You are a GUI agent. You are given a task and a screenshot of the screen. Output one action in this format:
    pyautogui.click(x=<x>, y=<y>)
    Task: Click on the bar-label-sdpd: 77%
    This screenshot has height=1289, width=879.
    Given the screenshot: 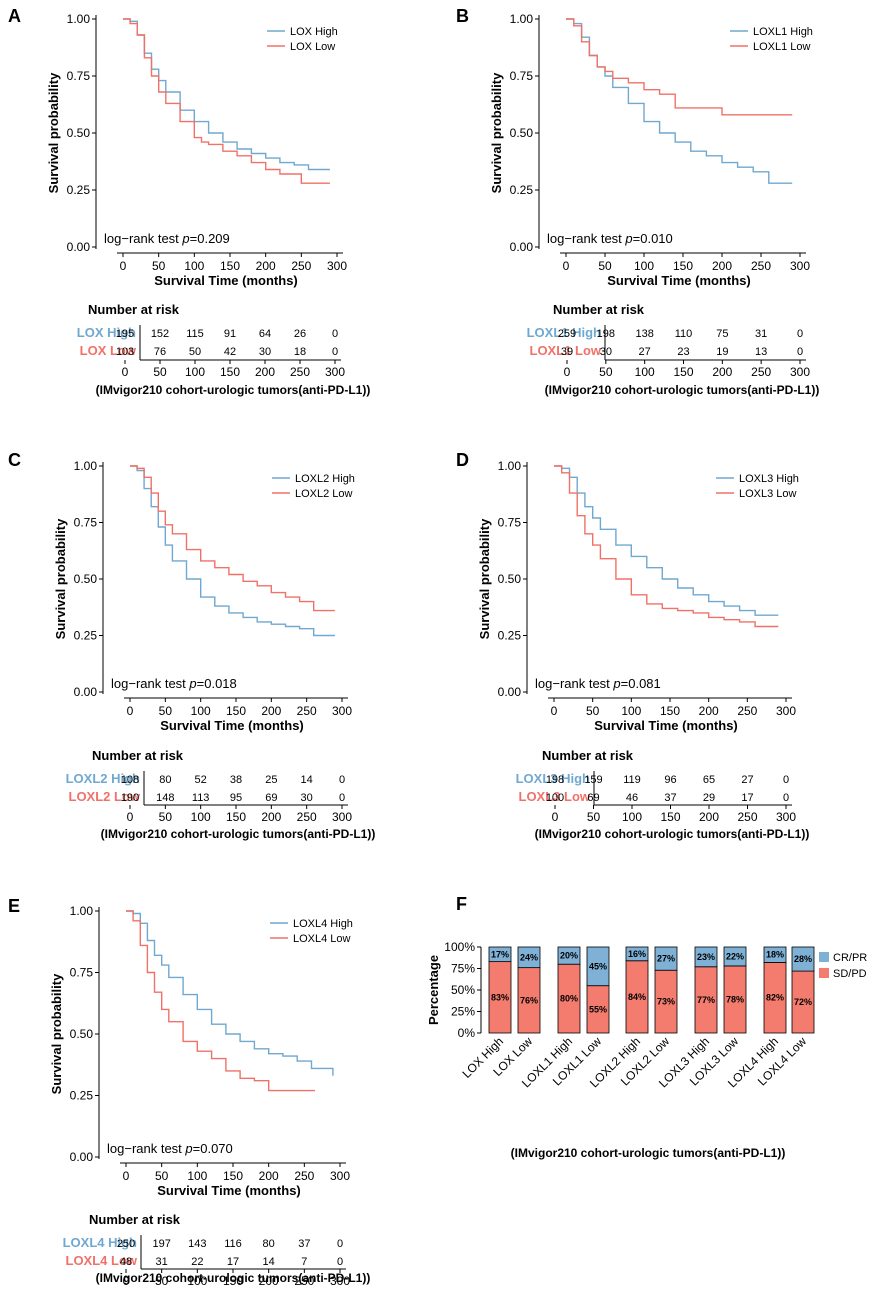 What is the action you would take?
    pyautogui.click(x=706, y=1000)
    